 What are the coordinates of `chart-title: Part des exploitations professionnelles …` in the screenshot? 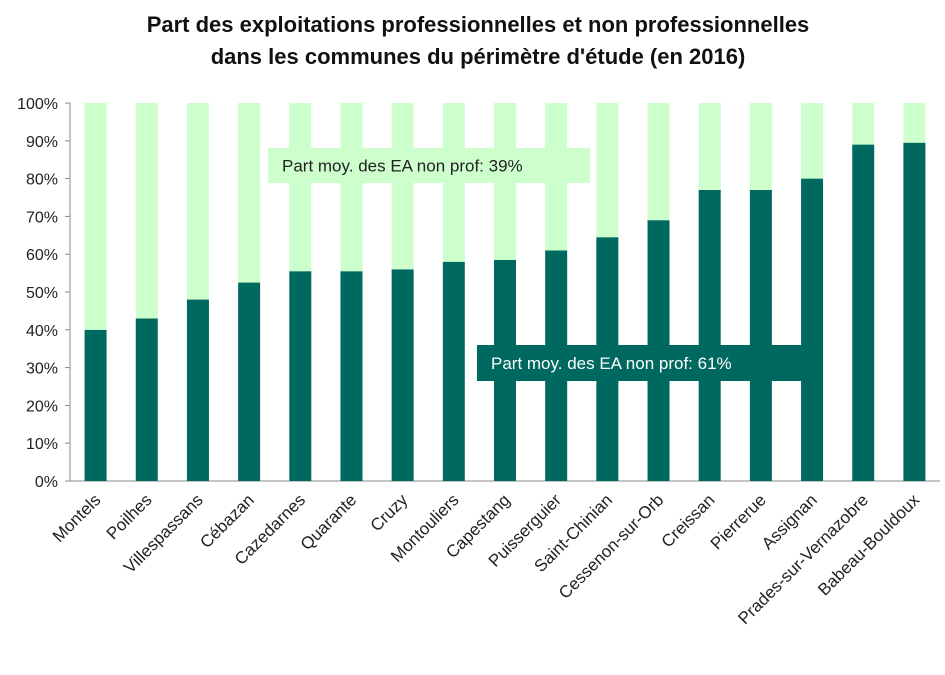 It's located at (478, 24).